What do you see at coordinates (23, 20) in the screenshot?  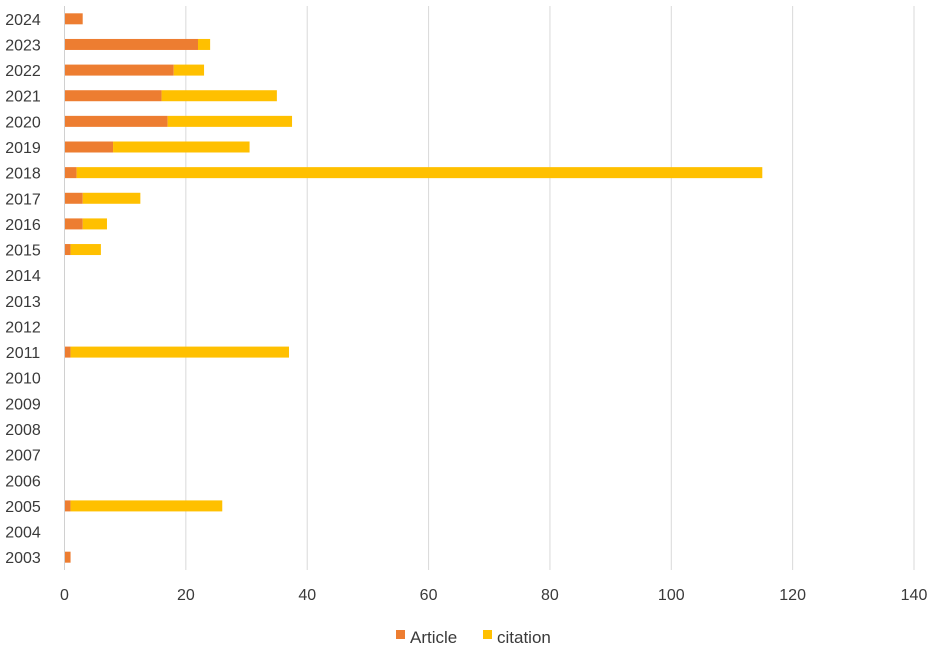 I see `y-tick-label: 2024` at bounding box center [23, 20].